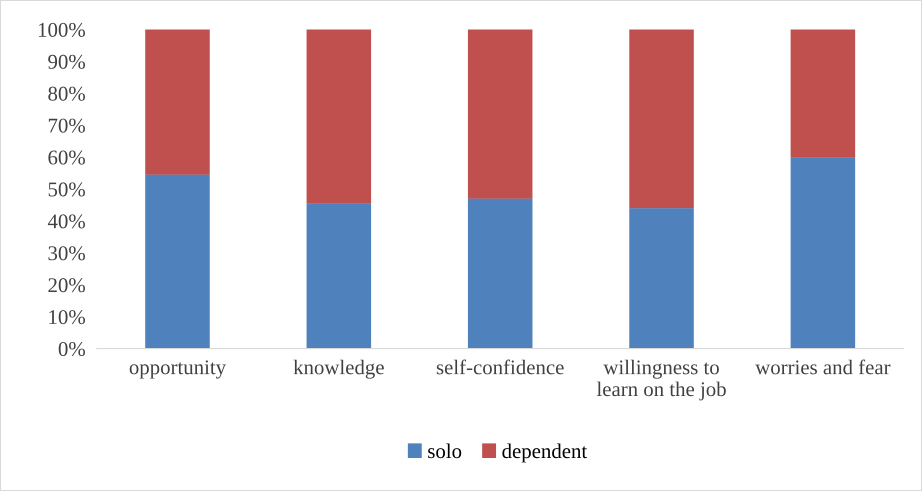 This screenshot has width=922, height=491. I want to click on y-tick-label: 10%, so click(67, 317).